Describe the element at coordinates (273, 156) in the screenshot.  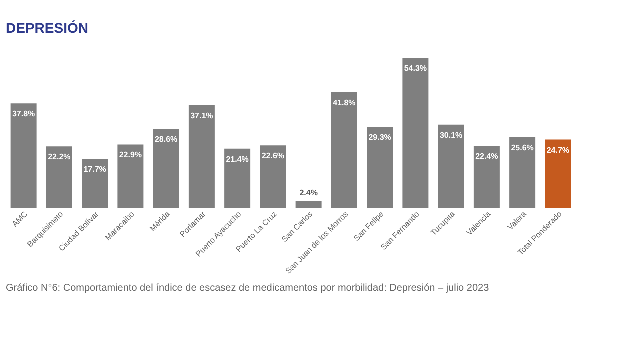
I see `data-label: 22.6%` at that location.